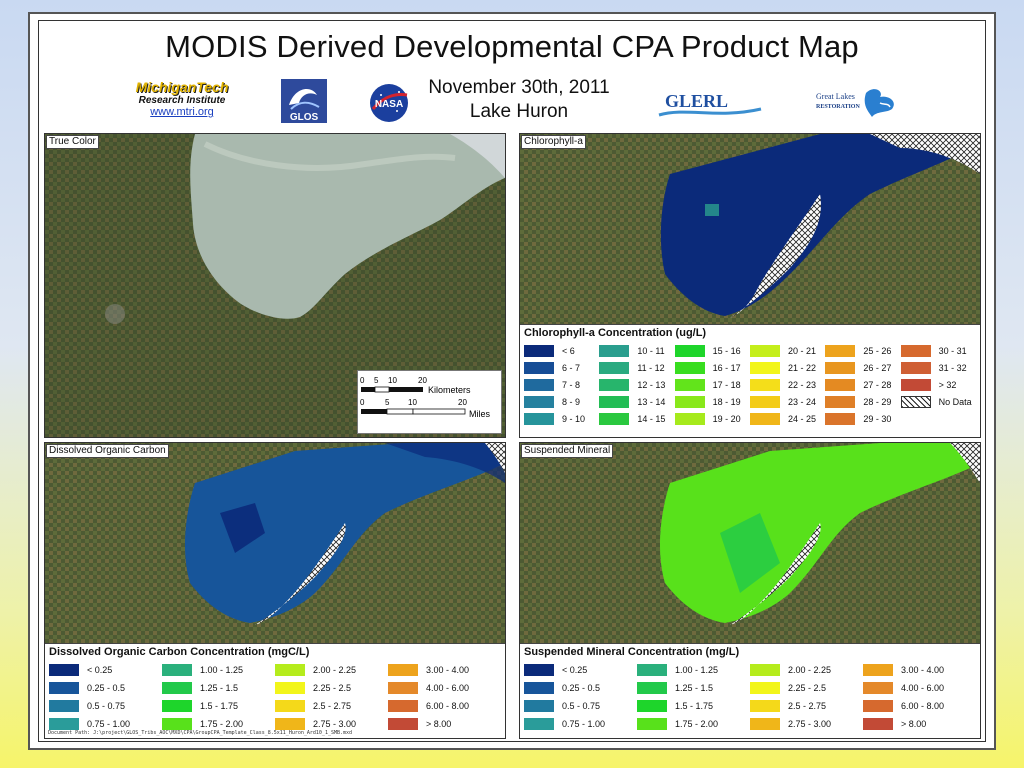 The height and width of the screenshot is (768, 1024). Describe the element at coordinates (636, 419) in the screenshot. I see `legend-item: 14 - 15` at that location.